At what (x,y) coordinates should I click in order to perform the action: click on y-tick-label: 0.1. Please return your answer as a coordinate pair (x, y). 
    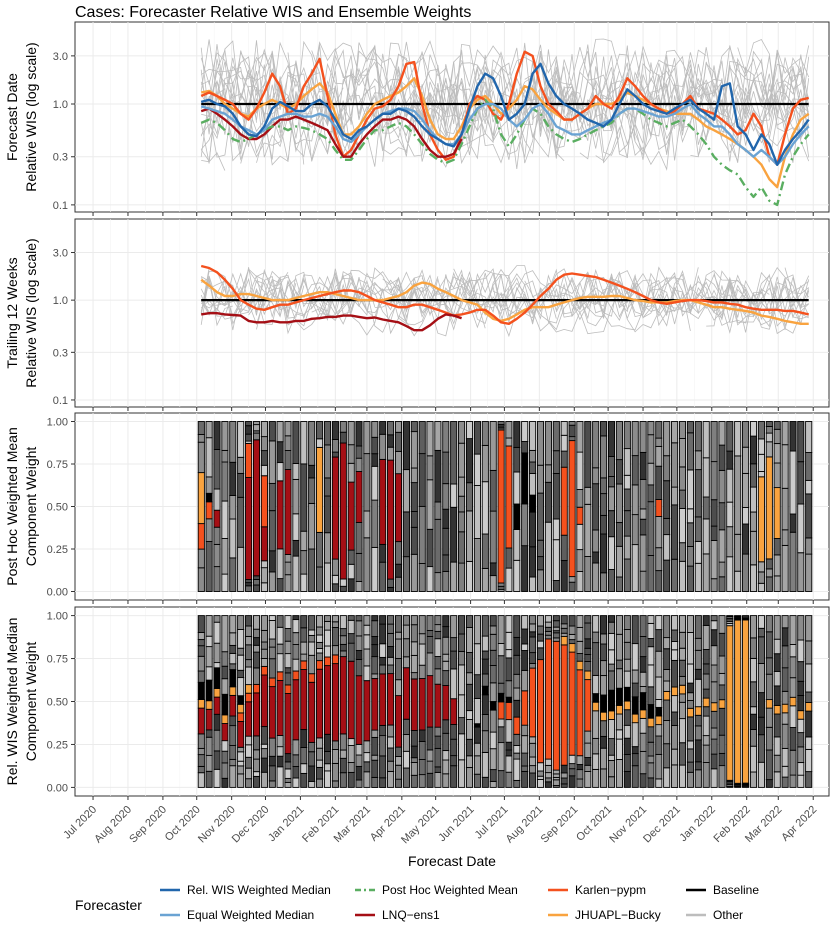
    Looking at the image, I should click on (60, 401).